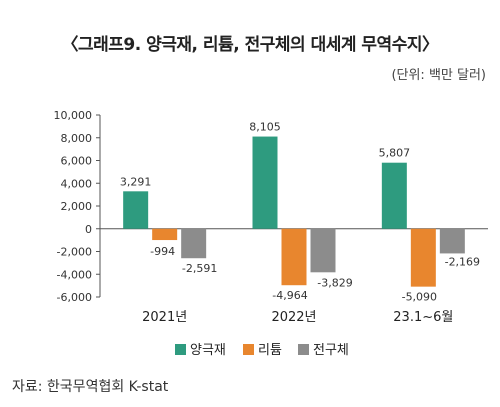 This screenshot has width=500, height=407. Describe the element at coordinates (73, 115) in the screenshot. I see `y-tick-label: 10,000` at that location.